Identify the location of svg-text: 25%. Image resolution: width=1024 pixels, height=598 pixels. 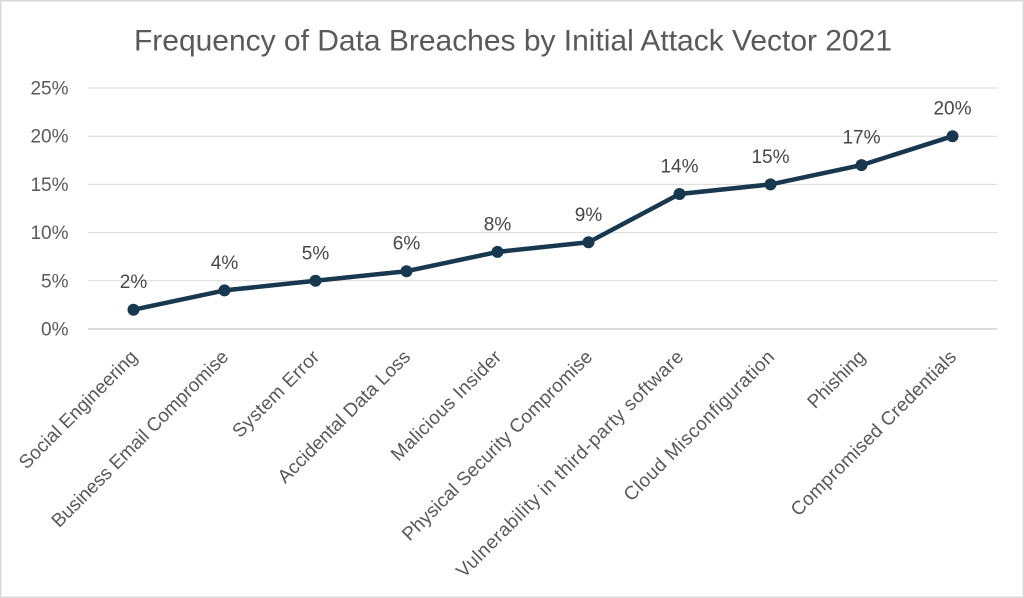
(49, 89).